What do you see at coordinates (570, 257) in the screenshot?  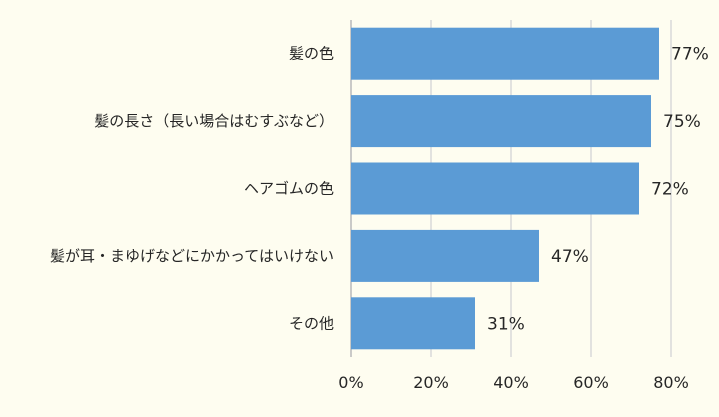 I see `data-label: 47%` at bounding box center [570, 257].